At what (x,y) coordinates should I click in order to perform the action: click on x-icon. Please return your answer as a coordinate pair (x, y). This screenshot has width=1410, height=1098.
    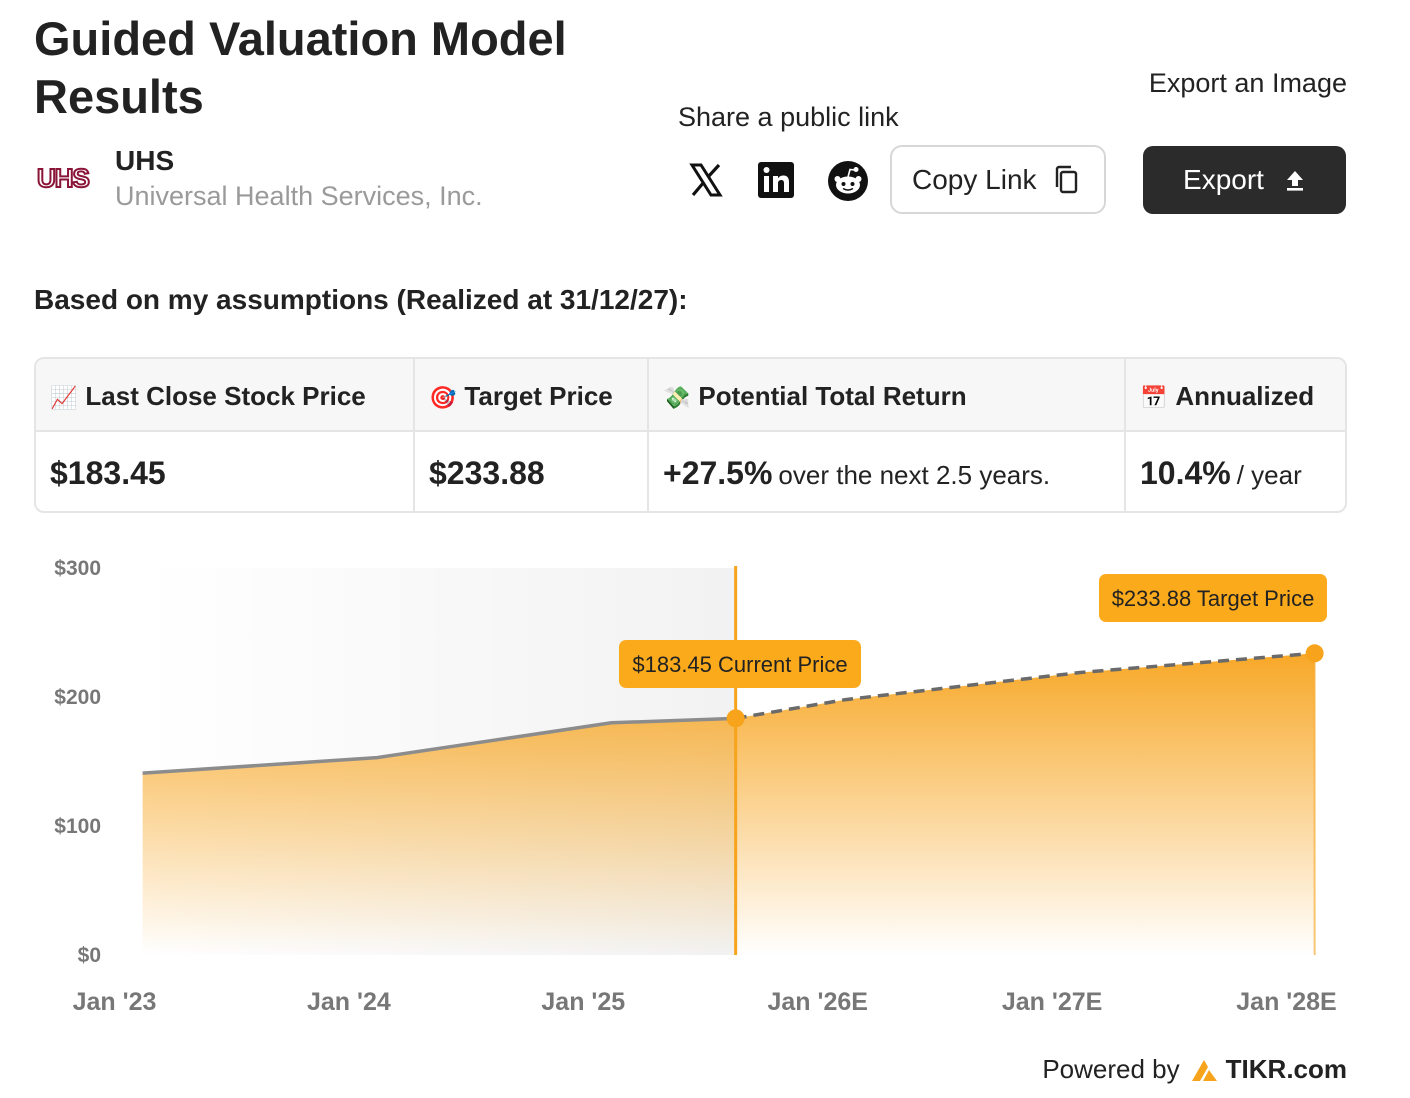
    Looking at the image, I should click on (706, 180).